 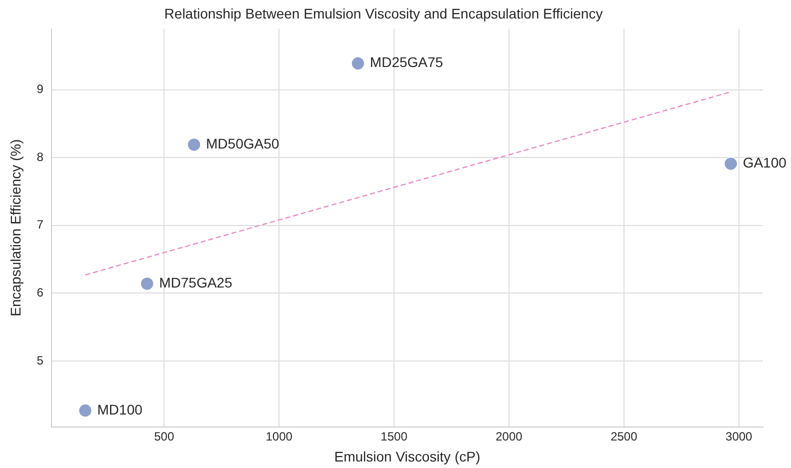 What do you see at coordinates (383, 13) in the screenshot?
I see `chart-title: Relationship Between Emulsion Viscosity and Encapsulation Efficiency` at bounding box center [383, 13].